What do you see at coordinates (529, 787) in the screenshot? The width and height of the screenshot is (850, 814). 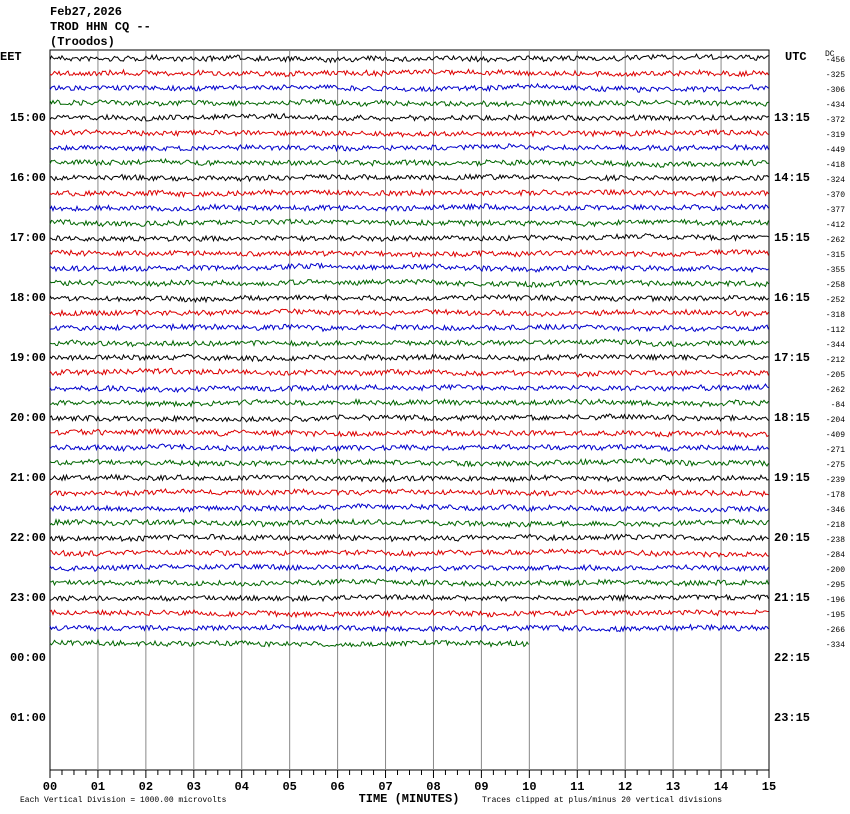 I see `x-tick-label: 10` at bounding box center [529, 787].